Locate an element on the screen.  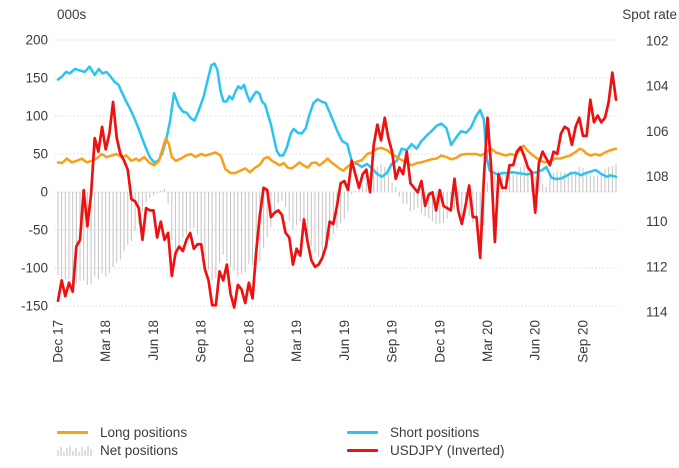
right-axis-title: Spot rate is located at coordinates (649, 14).